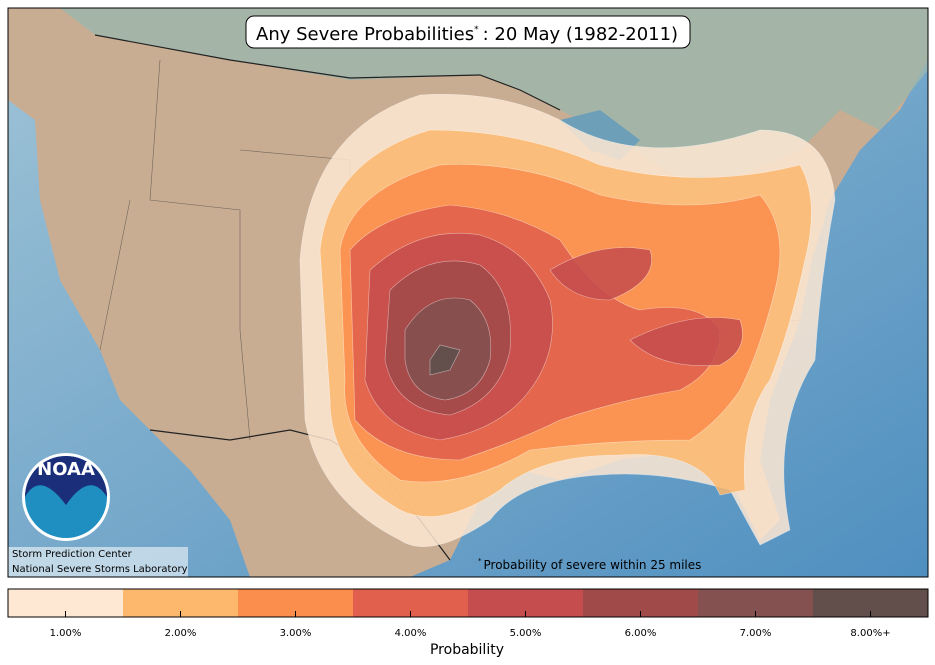 The height and width of the screenshot is (665, 935). What do you see at coordinates (641, 633) in the screenshot?
I see `colorbar-tick-label: 6.00%` at bounding box center [641, 633].